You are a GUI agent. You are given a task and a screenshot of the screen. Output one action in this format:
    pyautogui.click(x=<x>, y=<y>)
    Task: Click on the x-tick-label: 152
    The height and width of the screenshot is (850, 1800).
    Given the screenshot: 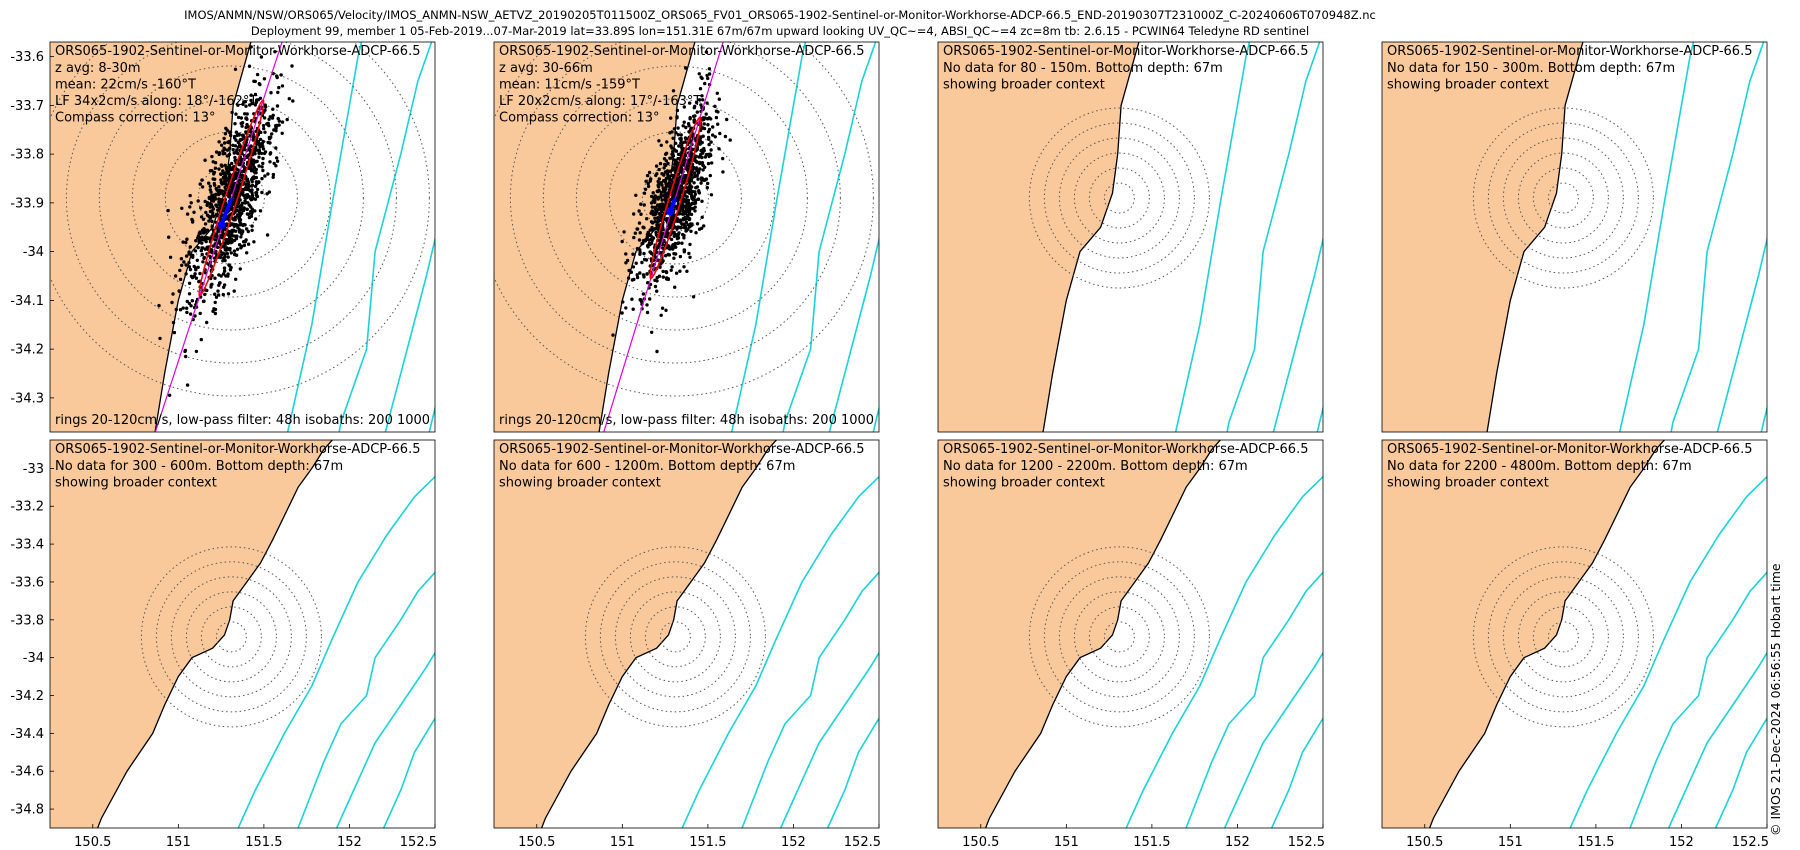 What is the action you would take?
    pyautogui.click(x=1237, y=842)
    